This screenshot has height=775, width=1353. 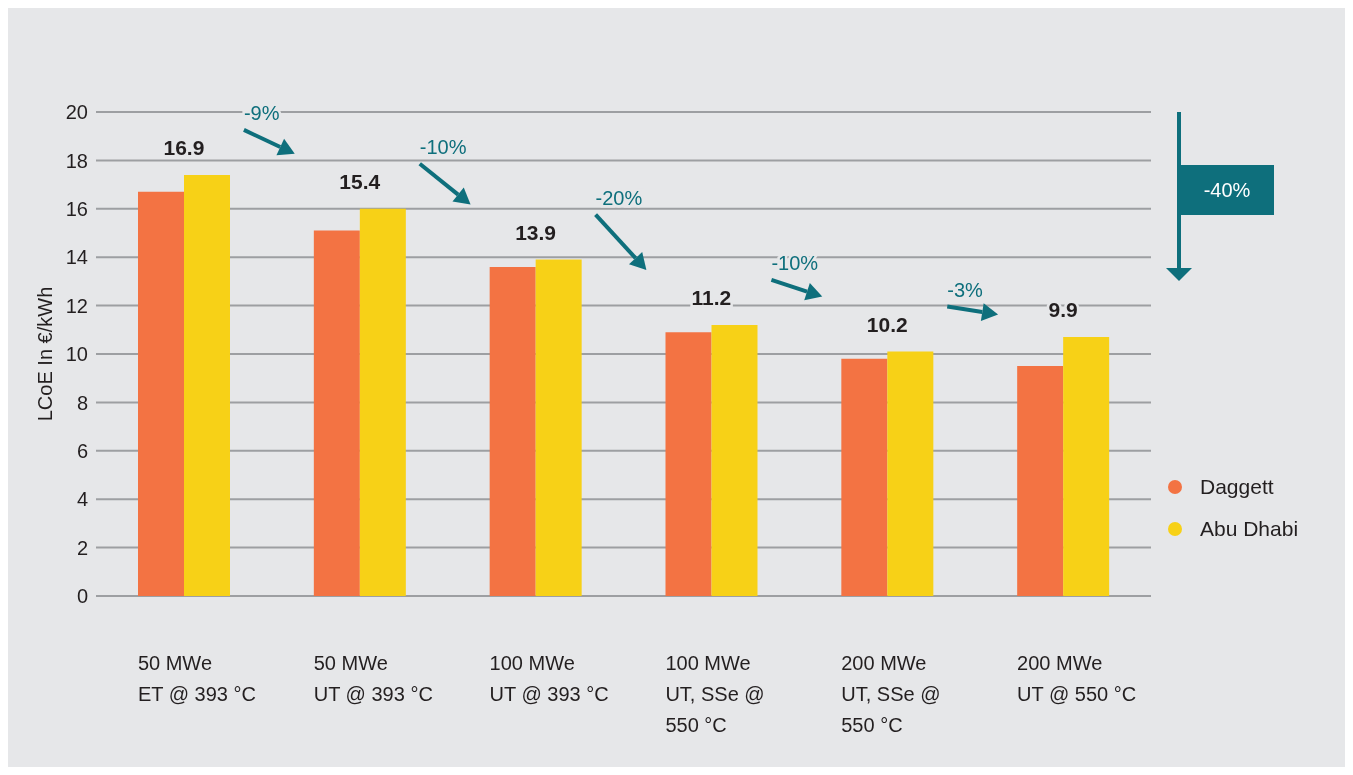 I want to click on annotation: 15.4, so click(x=360, y=181).